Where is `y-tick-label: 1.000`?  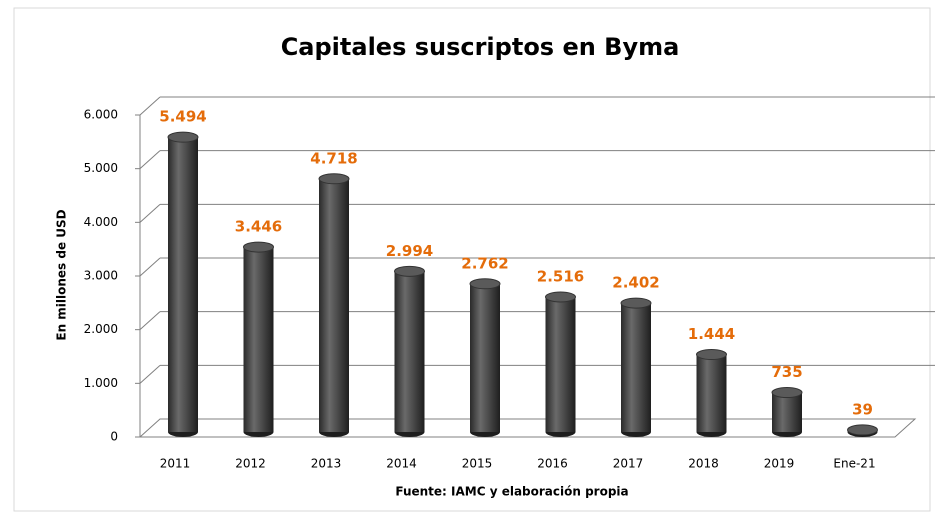 y-tick-label: 1.000 is located at coordinates (101, 383).